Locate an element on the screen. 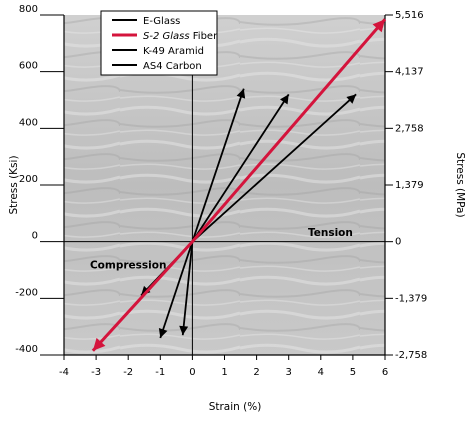  x-tick-label: -4 is located at coordinates (64, 372).